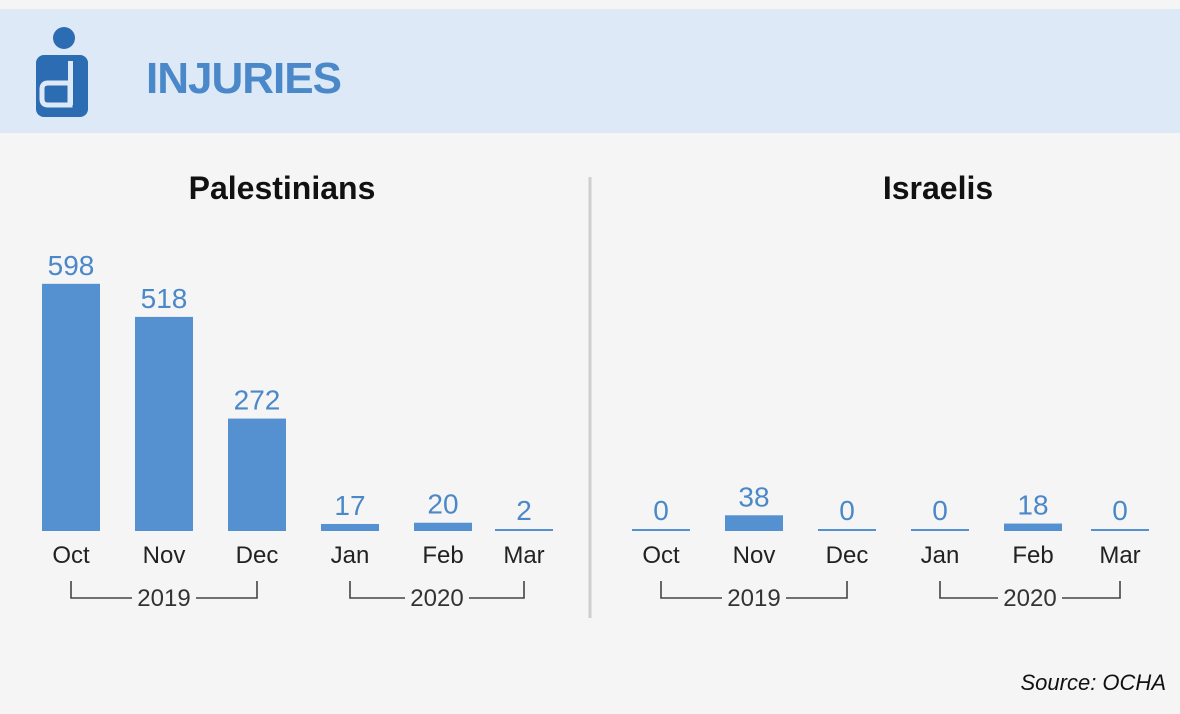 The height and width of the screenshot is (714, 1180). What do you see at coordinates (1029, 598) in the screenshot?
I see `israelis-year-label: 2020` at bounding box center [1029, 598].